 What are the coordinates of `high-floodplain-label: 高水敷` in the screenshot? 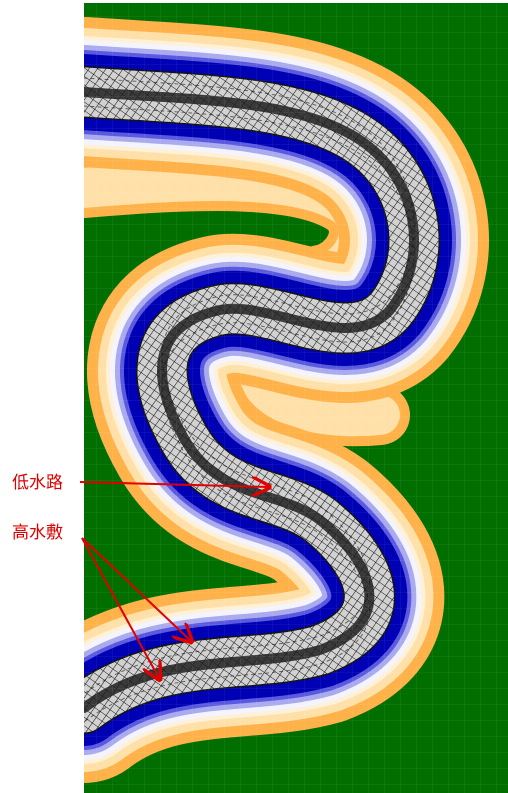 It's located at (37, 533).